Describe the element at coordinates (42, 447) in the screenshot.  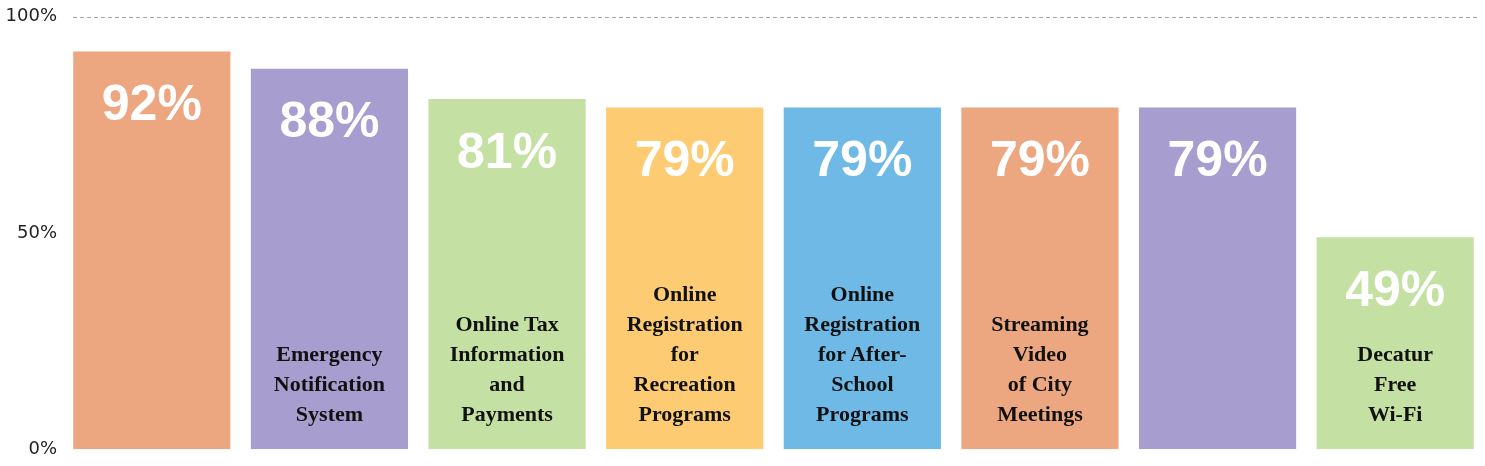
I see `y-tick-label: 0%` at that location.